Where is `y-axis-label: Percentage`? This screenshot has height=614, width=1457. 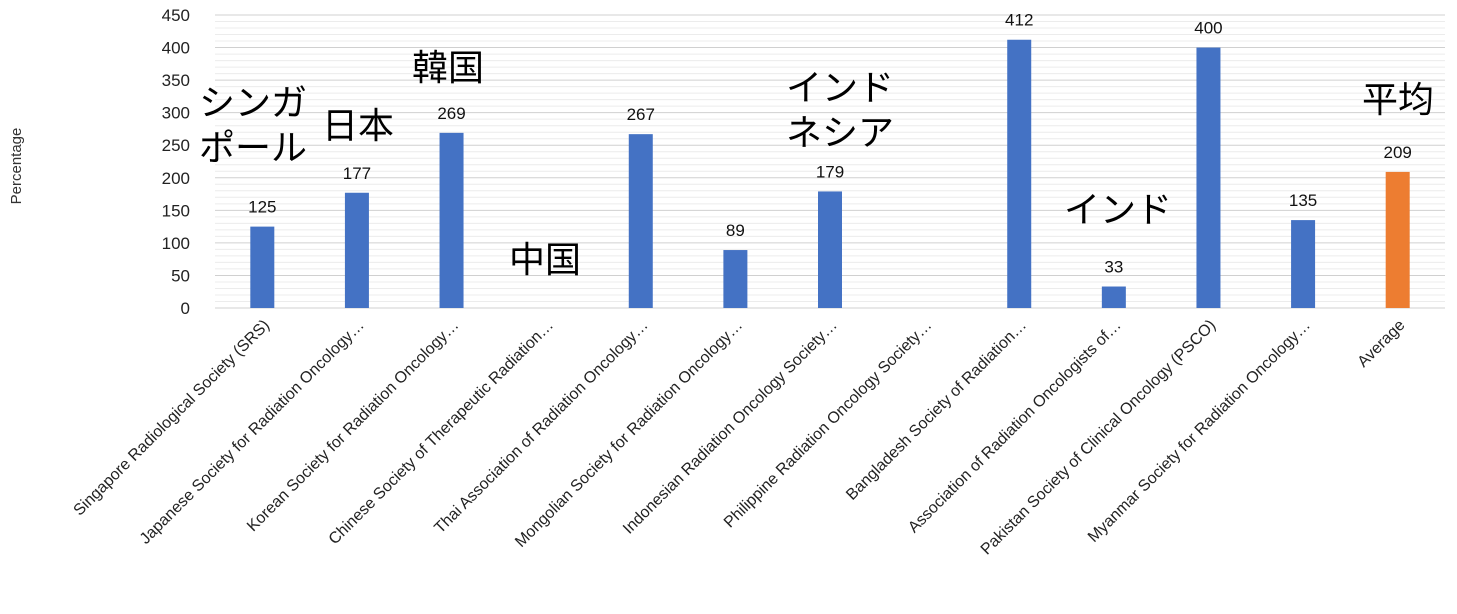
y-axis-label: Percentage is located at coordinates (16, 166).